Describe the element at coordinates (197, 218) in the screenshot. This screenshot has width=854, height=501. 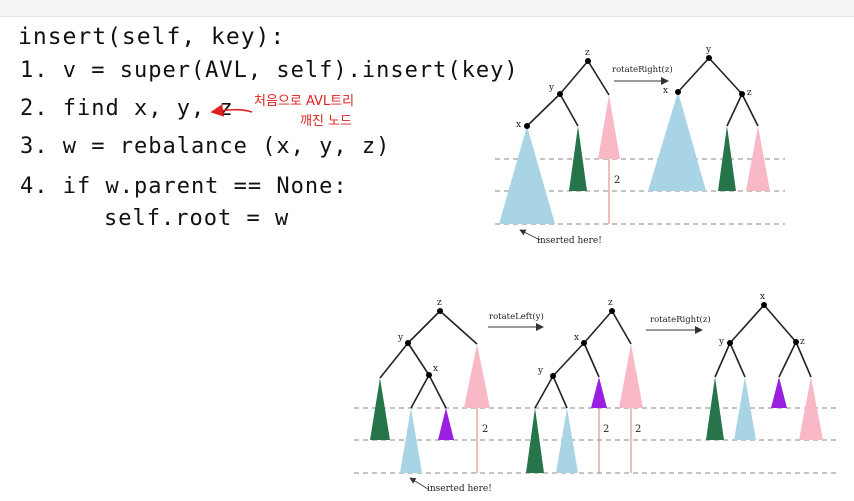
I see `code-line-5: self.root = w` at that location.